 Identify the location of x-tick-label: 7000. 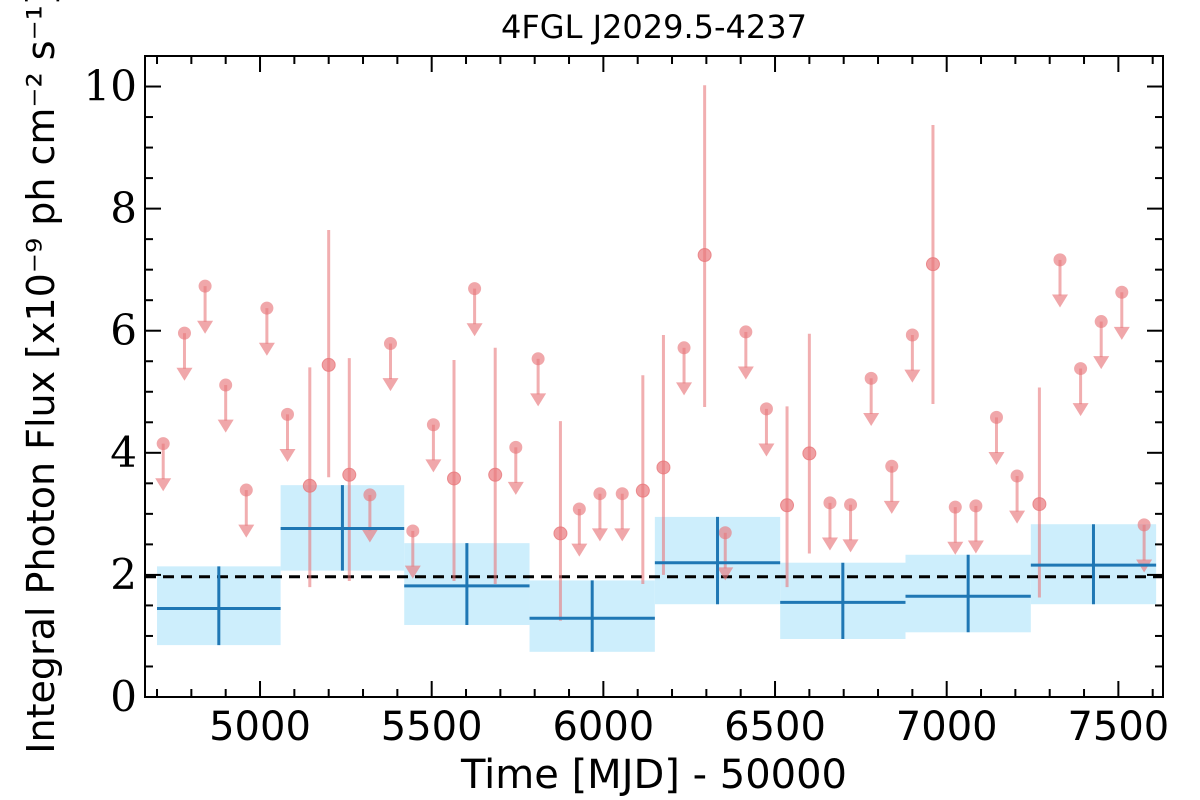
(947, 727).